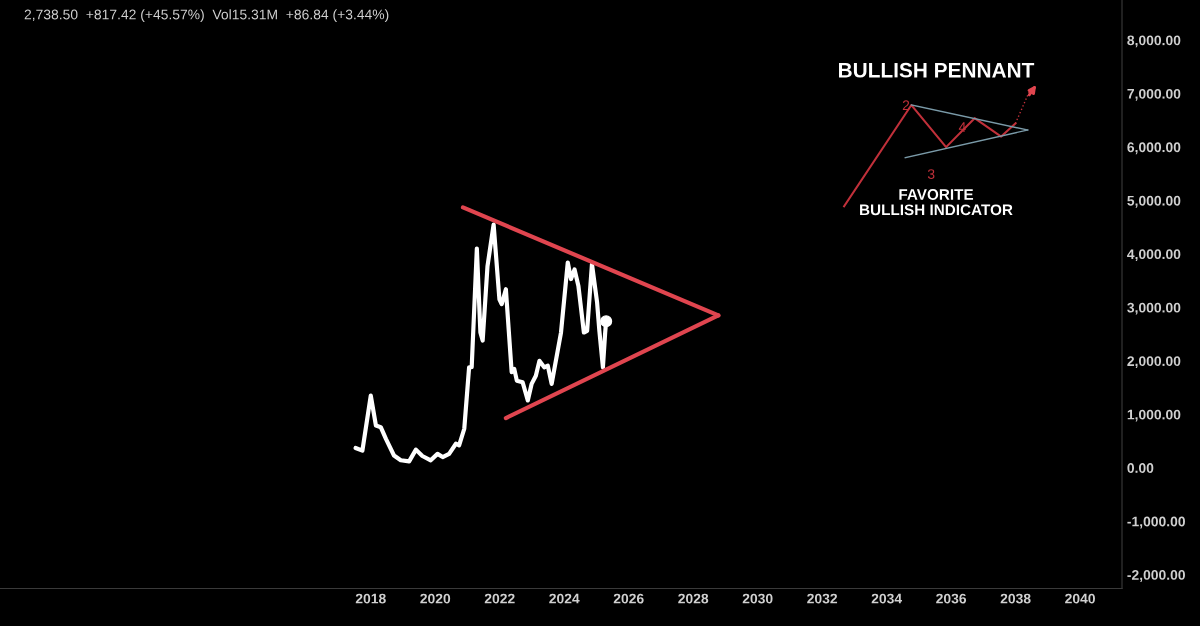 This screenshot has width=1200, height=626. What do you see at coordinates (906, 105) in the screenshot?
I see `annotation: 2` at bounding box center [906, 105].